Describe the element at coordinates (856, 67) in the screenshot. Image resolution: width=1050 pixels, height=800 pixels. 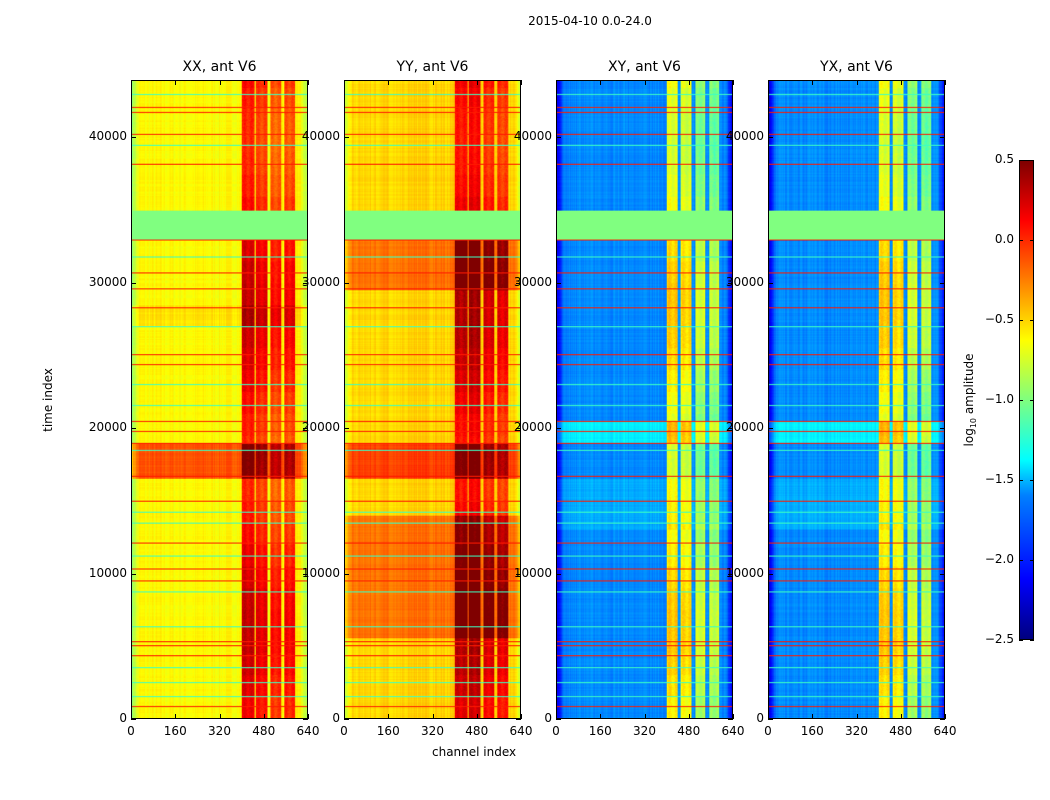
I see `panel-title: YX, ant V6` at that location.